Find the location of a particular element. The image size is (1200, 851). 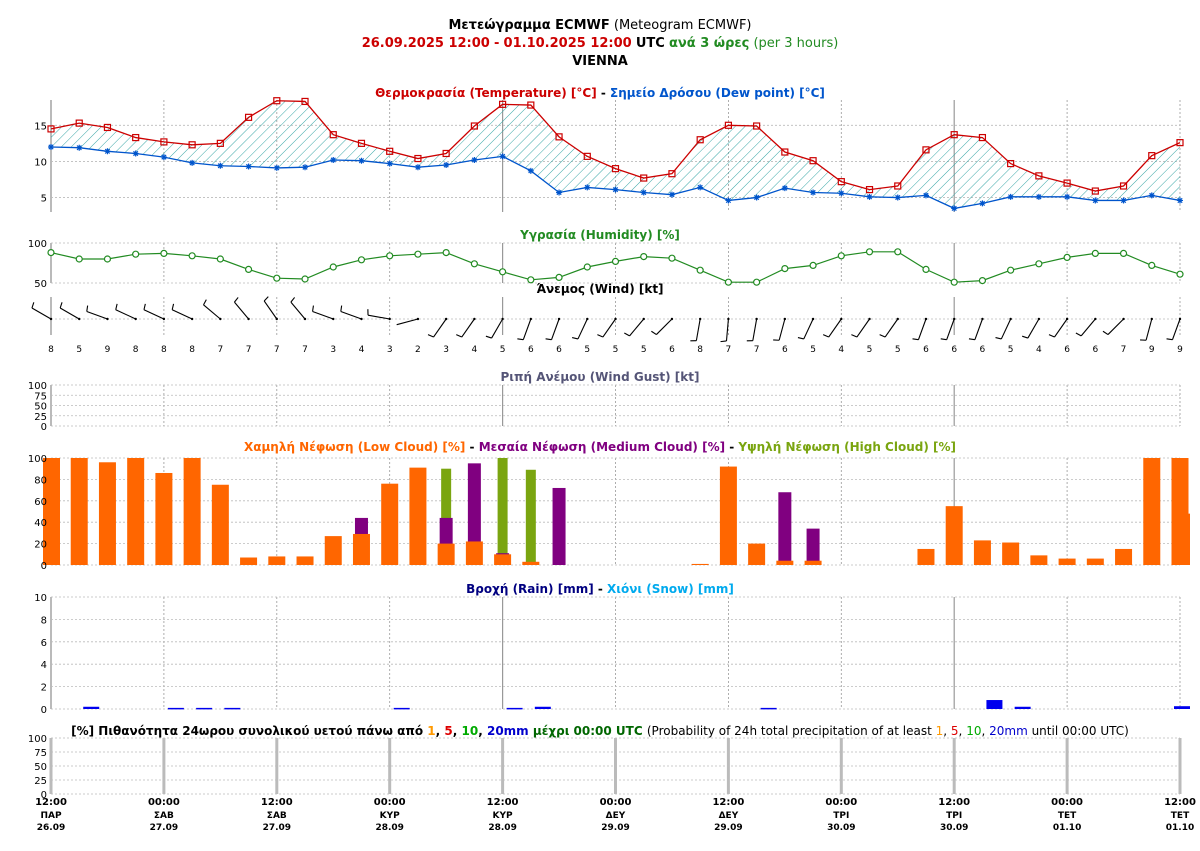

gust-tick-label: 25 is located at coordinates (40, 417).